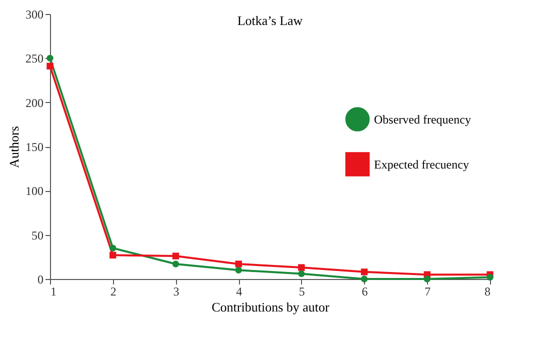 The width and height of the screenshot is (550, 339). Describe the element at coordinates (53, 291) in the screenshot. I see `x-tick-label: 1` at that location.